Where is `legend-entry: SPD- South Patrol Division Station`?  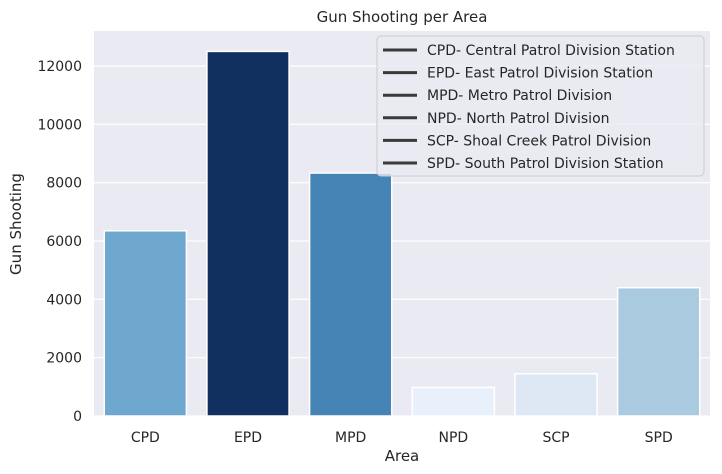 legend-entry: SPD- South Patrol Division Station is located at coordinates (545, 164).